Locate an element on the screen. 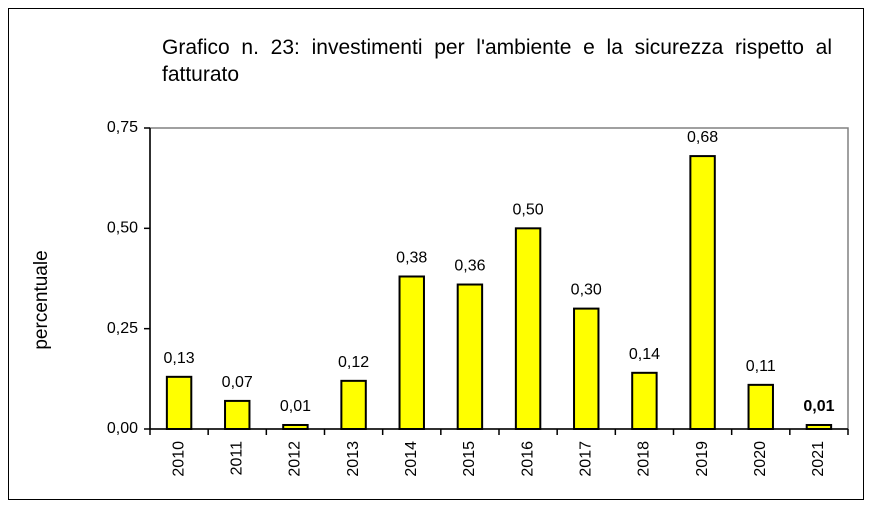 The image size is (872, 508). x-tick-label: 2012 is located at coordinates (295, 459).